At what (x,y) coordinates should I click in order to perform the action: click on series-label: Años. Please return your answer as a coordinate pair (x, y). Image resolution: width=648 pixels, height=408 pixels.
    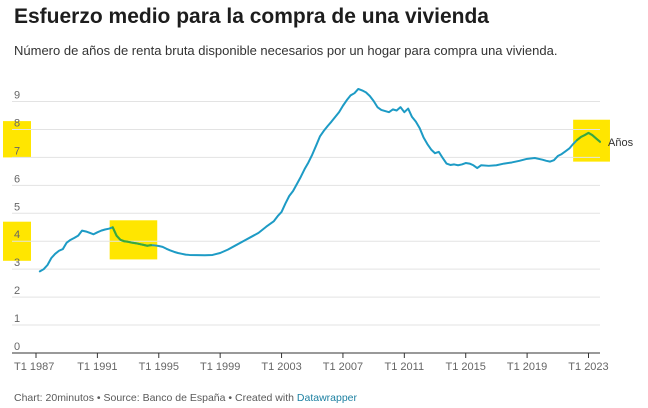
    Looking at the image, I should click on (621, 143).